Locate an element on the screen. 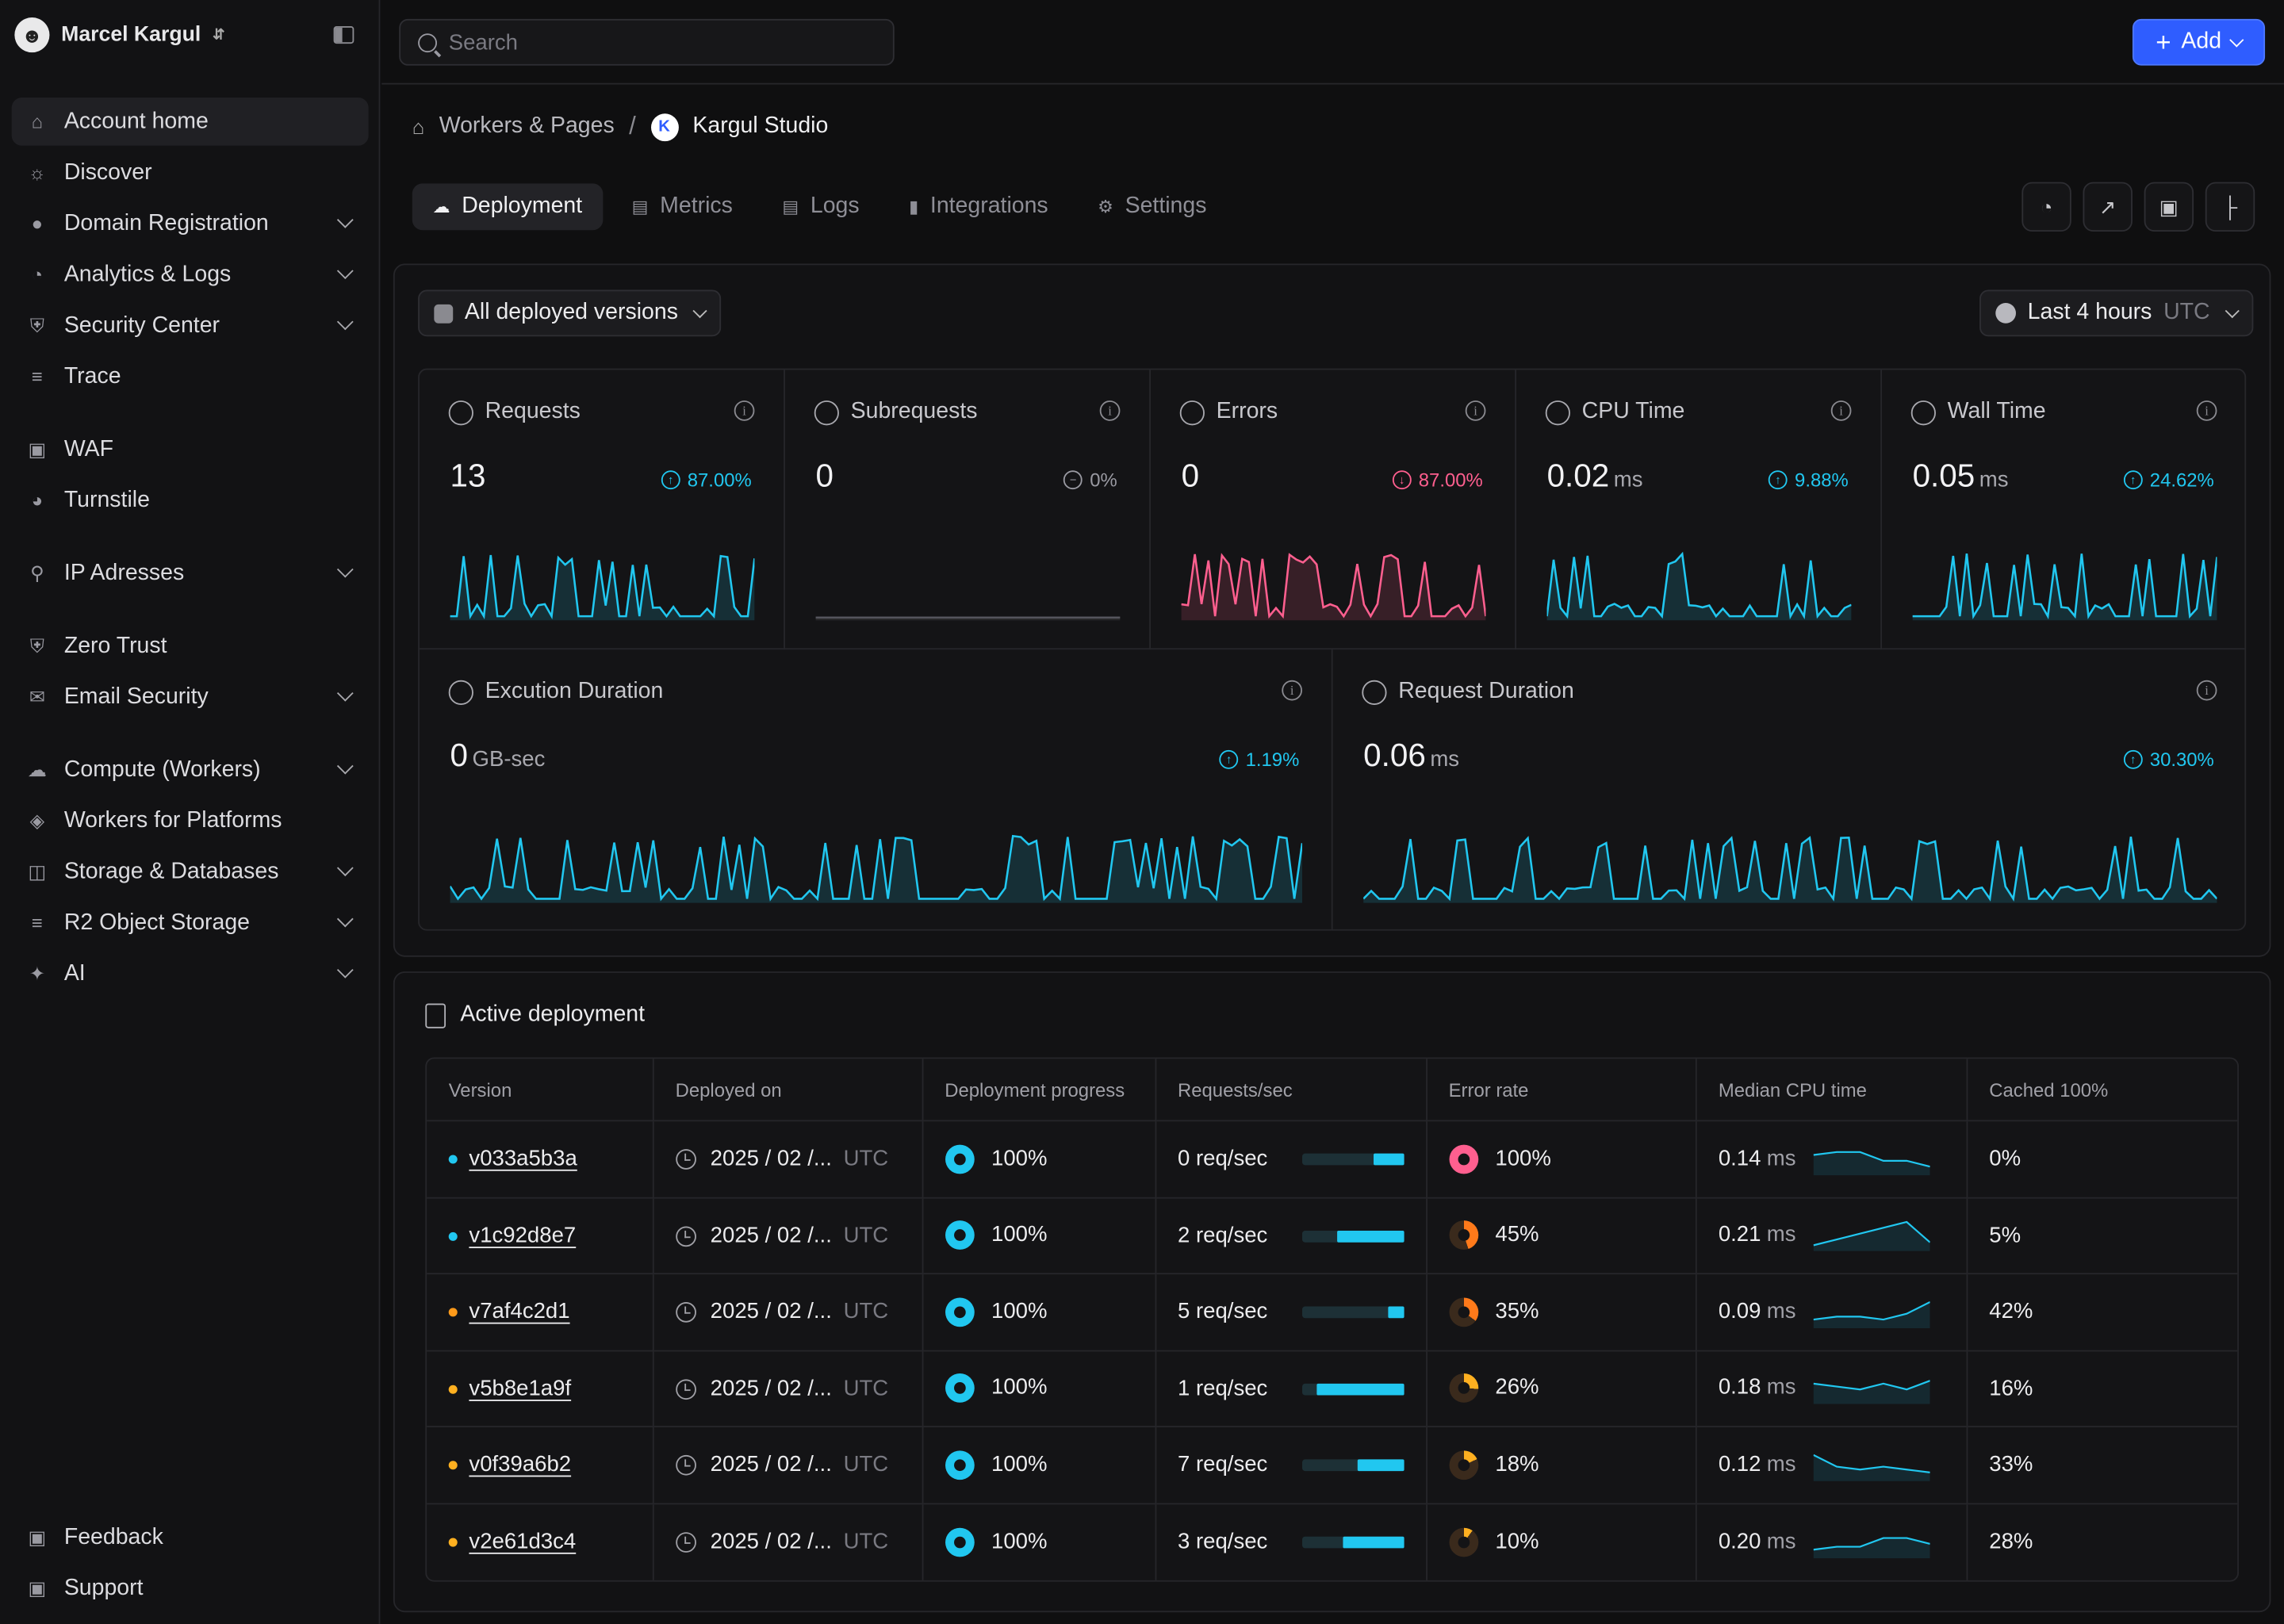  home-icon: ⌂ is located at coordinates (37, 121).